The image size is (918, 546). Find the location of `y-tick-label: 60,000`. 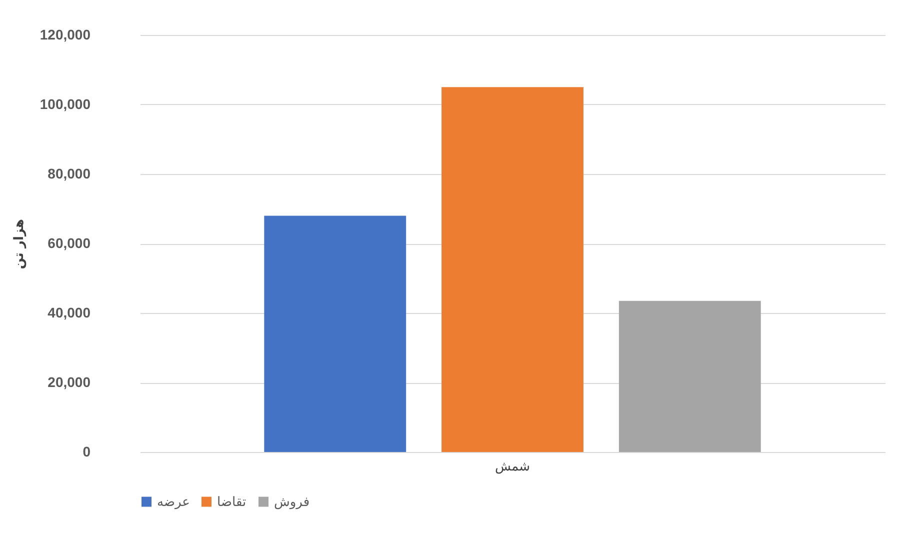

y-tick-label: 60,000 is located at coordinates (69, 243).